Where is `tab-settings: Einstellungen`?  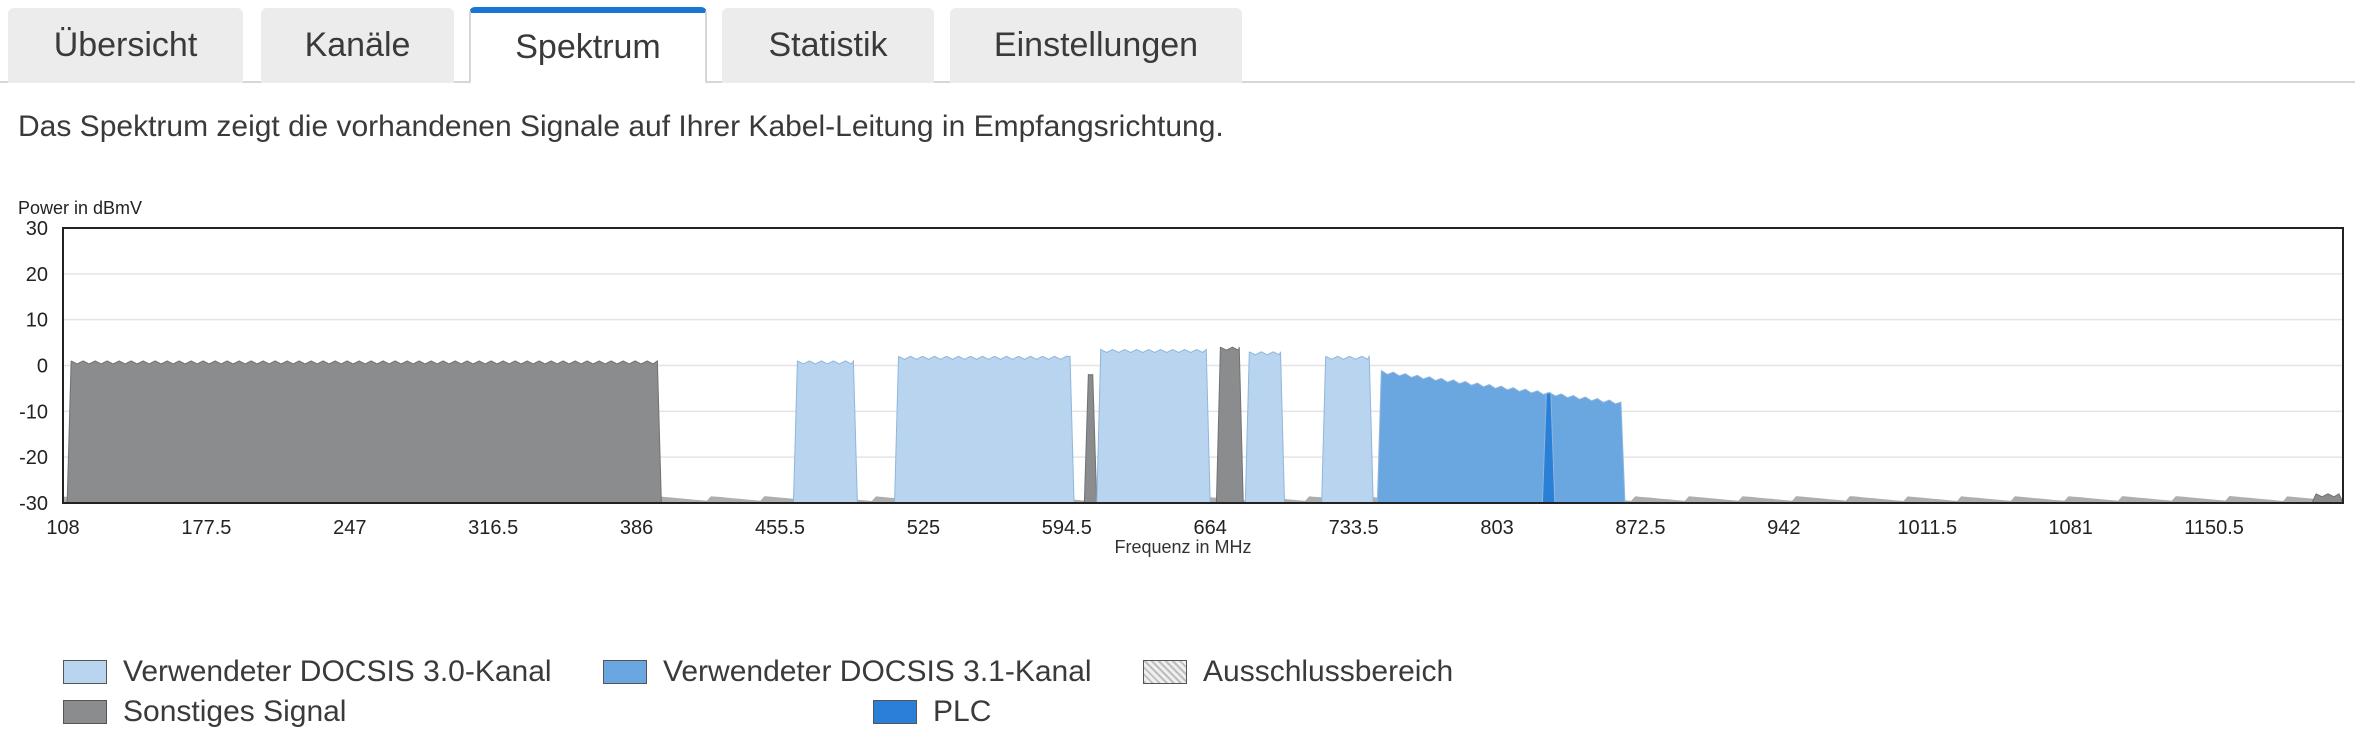 tab-settings: Einstellungen is located at coordinates (1096, 45).